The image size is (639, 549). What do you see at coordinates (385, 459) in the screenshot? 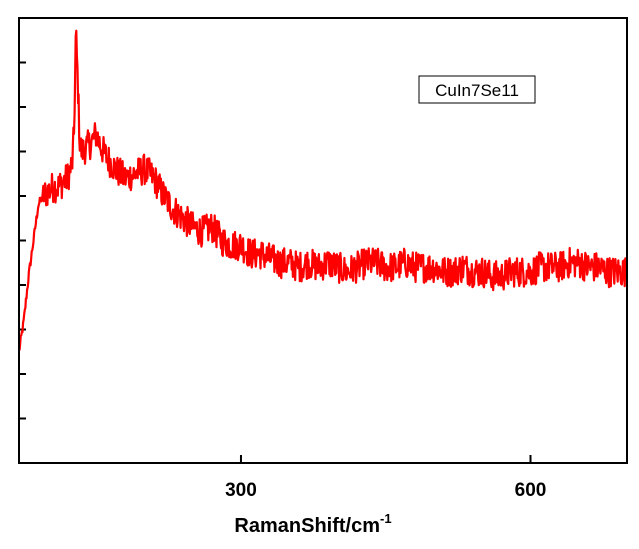
I see `x-axis-ticks` at bounding box center [385, 459].